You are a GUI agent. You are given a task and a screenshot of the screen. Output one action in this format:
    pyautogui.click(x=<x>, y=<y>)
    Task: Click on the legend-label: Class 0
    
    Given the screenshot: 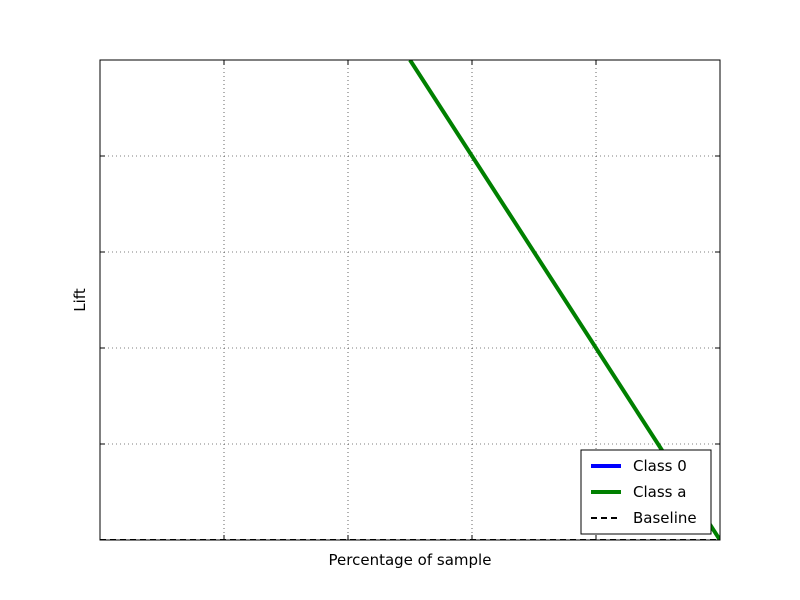 What is the action you would take?
    pyautogui.click(x=660, y=466)
    